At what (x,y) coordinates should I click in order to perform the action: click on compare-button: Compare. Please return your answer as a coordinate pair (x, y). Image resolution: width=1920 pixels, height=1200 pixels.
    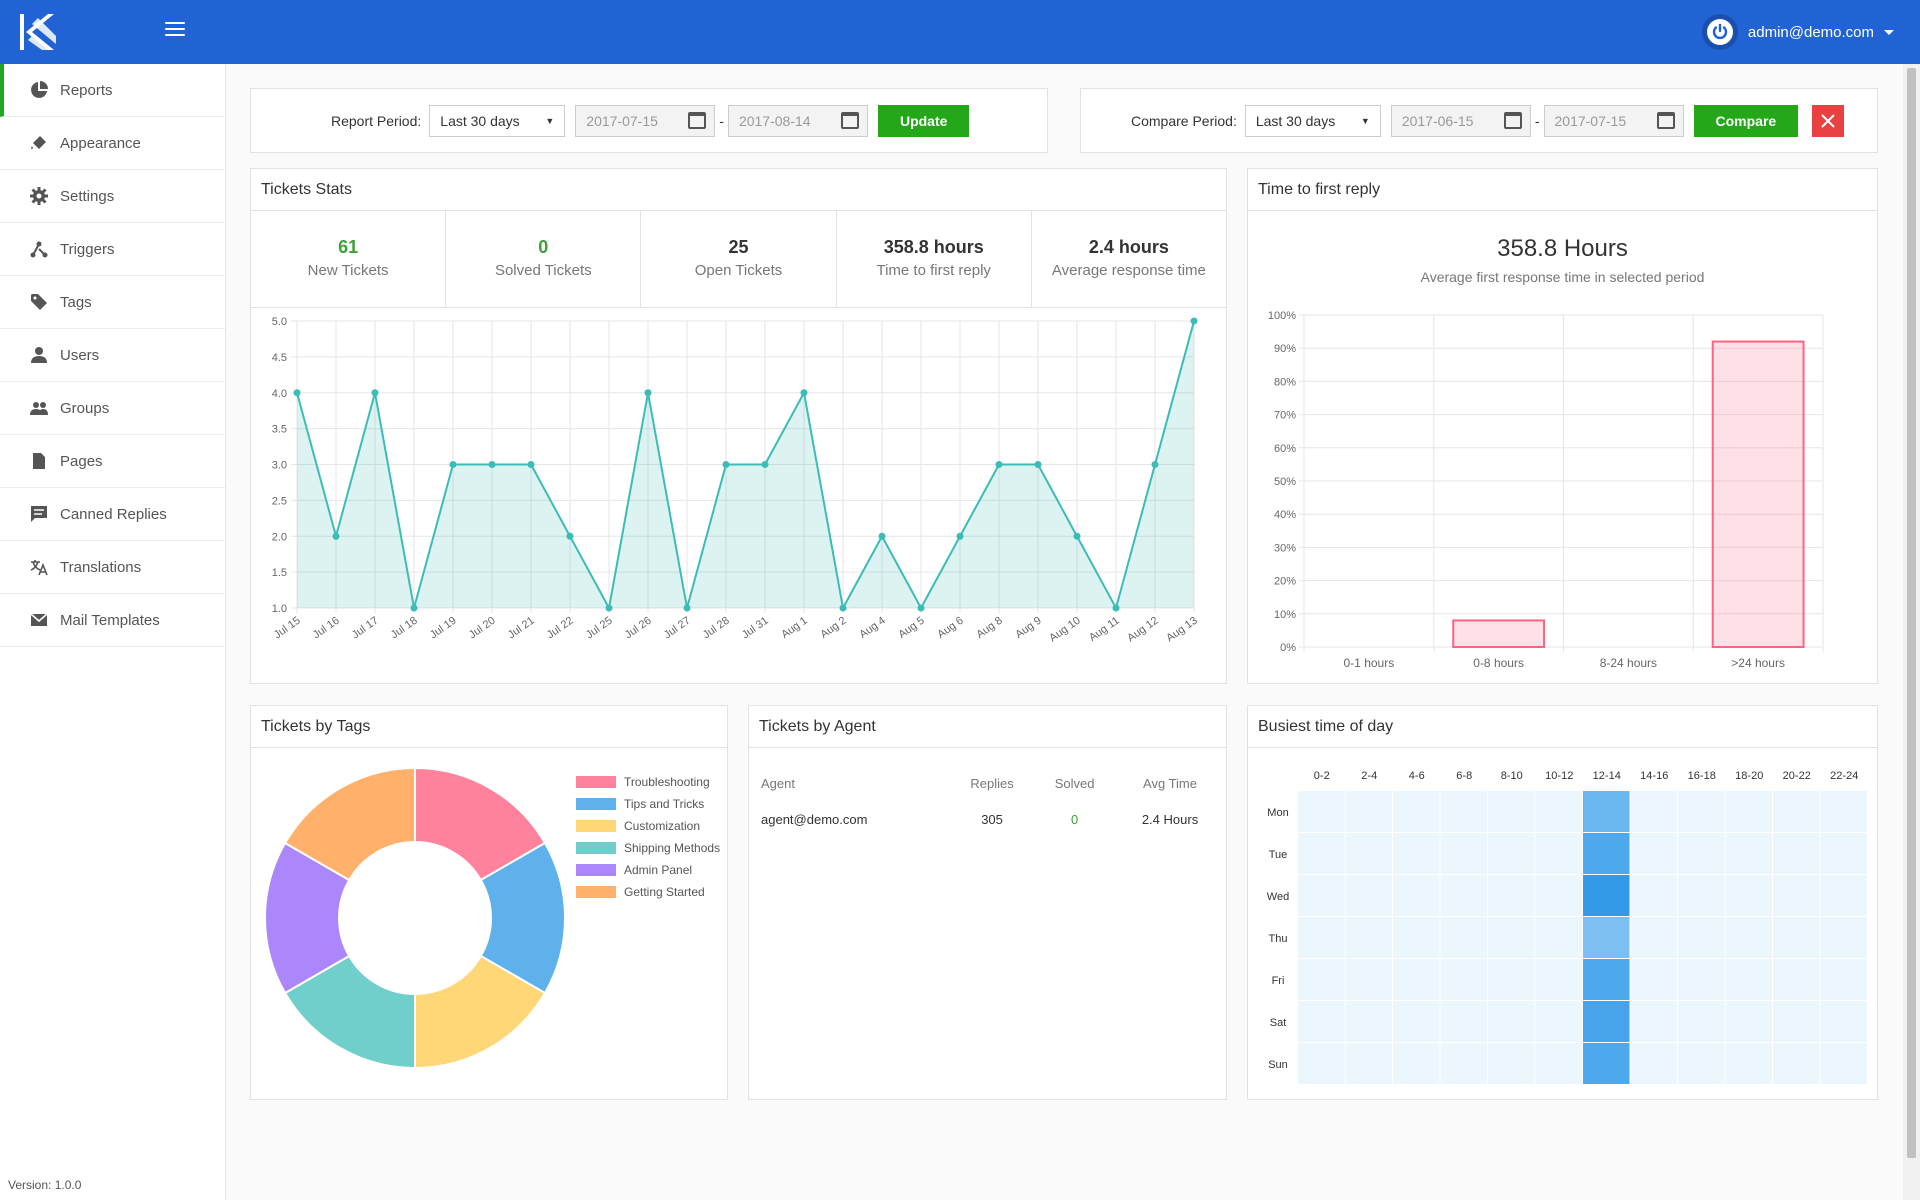
    Looking at the image, I should click on (1746, 120).